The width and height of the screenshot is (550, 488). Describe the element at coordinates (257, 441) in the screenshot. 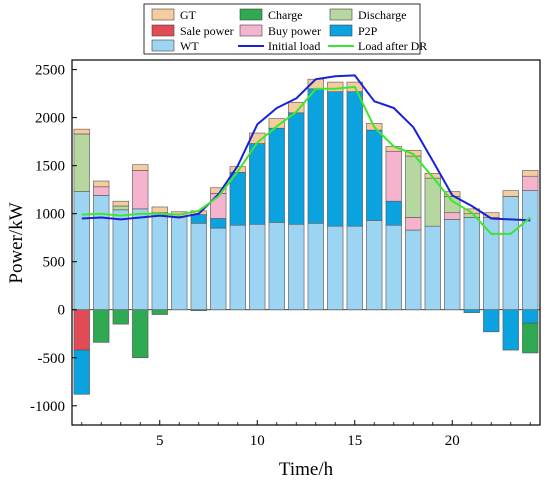

I see `x-tick-label: 10` at that location.